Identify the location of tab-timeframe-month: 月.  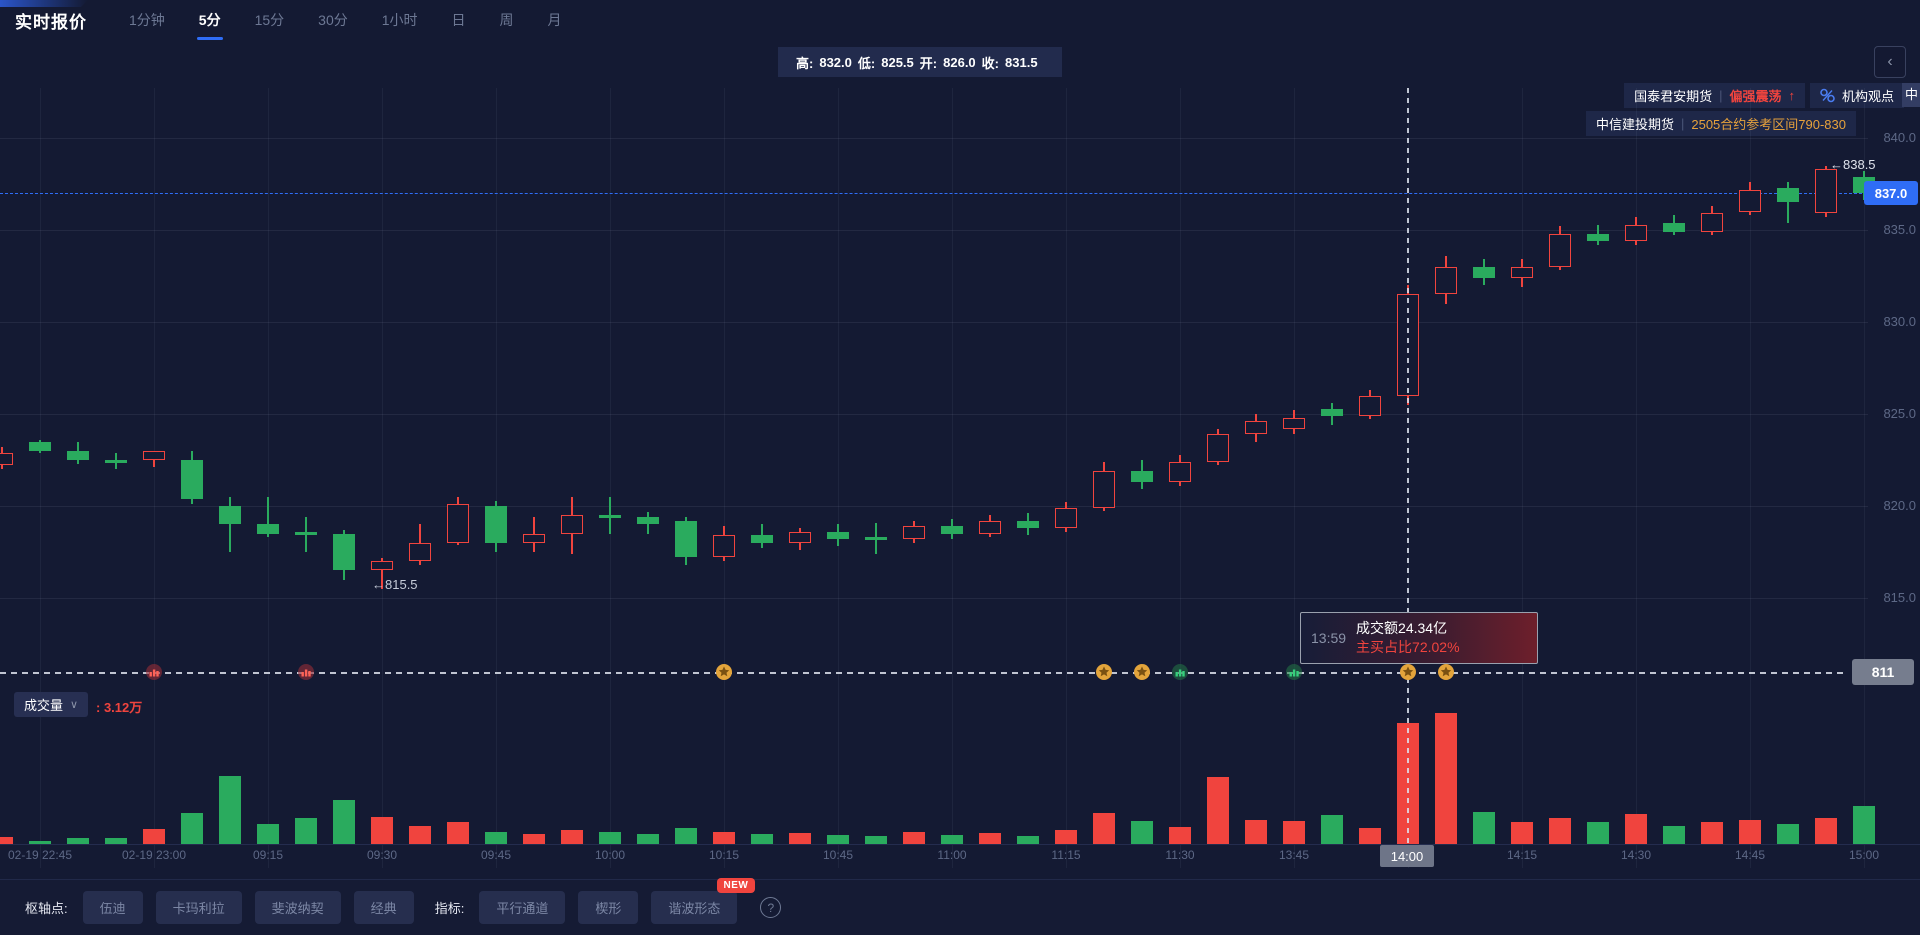
(554, 20).